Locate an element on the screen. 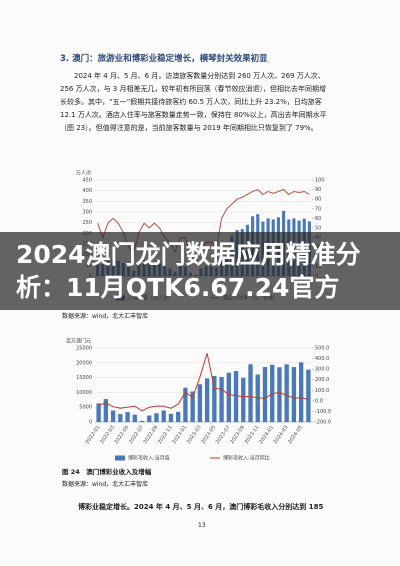 This screenshot has width=400, height=566. line is located at coordinates (203, 382).